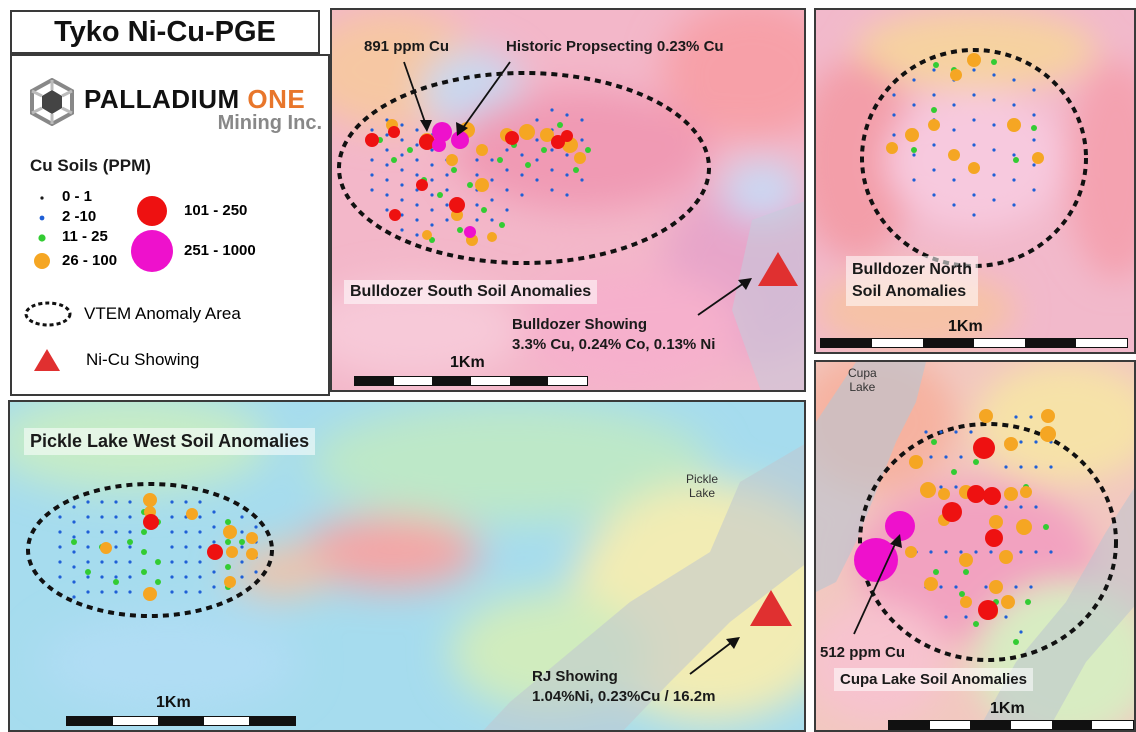  Describe the element at coordinates (85, 236) in the screenshot. I see `legend-label: 11 - 25` at that location.